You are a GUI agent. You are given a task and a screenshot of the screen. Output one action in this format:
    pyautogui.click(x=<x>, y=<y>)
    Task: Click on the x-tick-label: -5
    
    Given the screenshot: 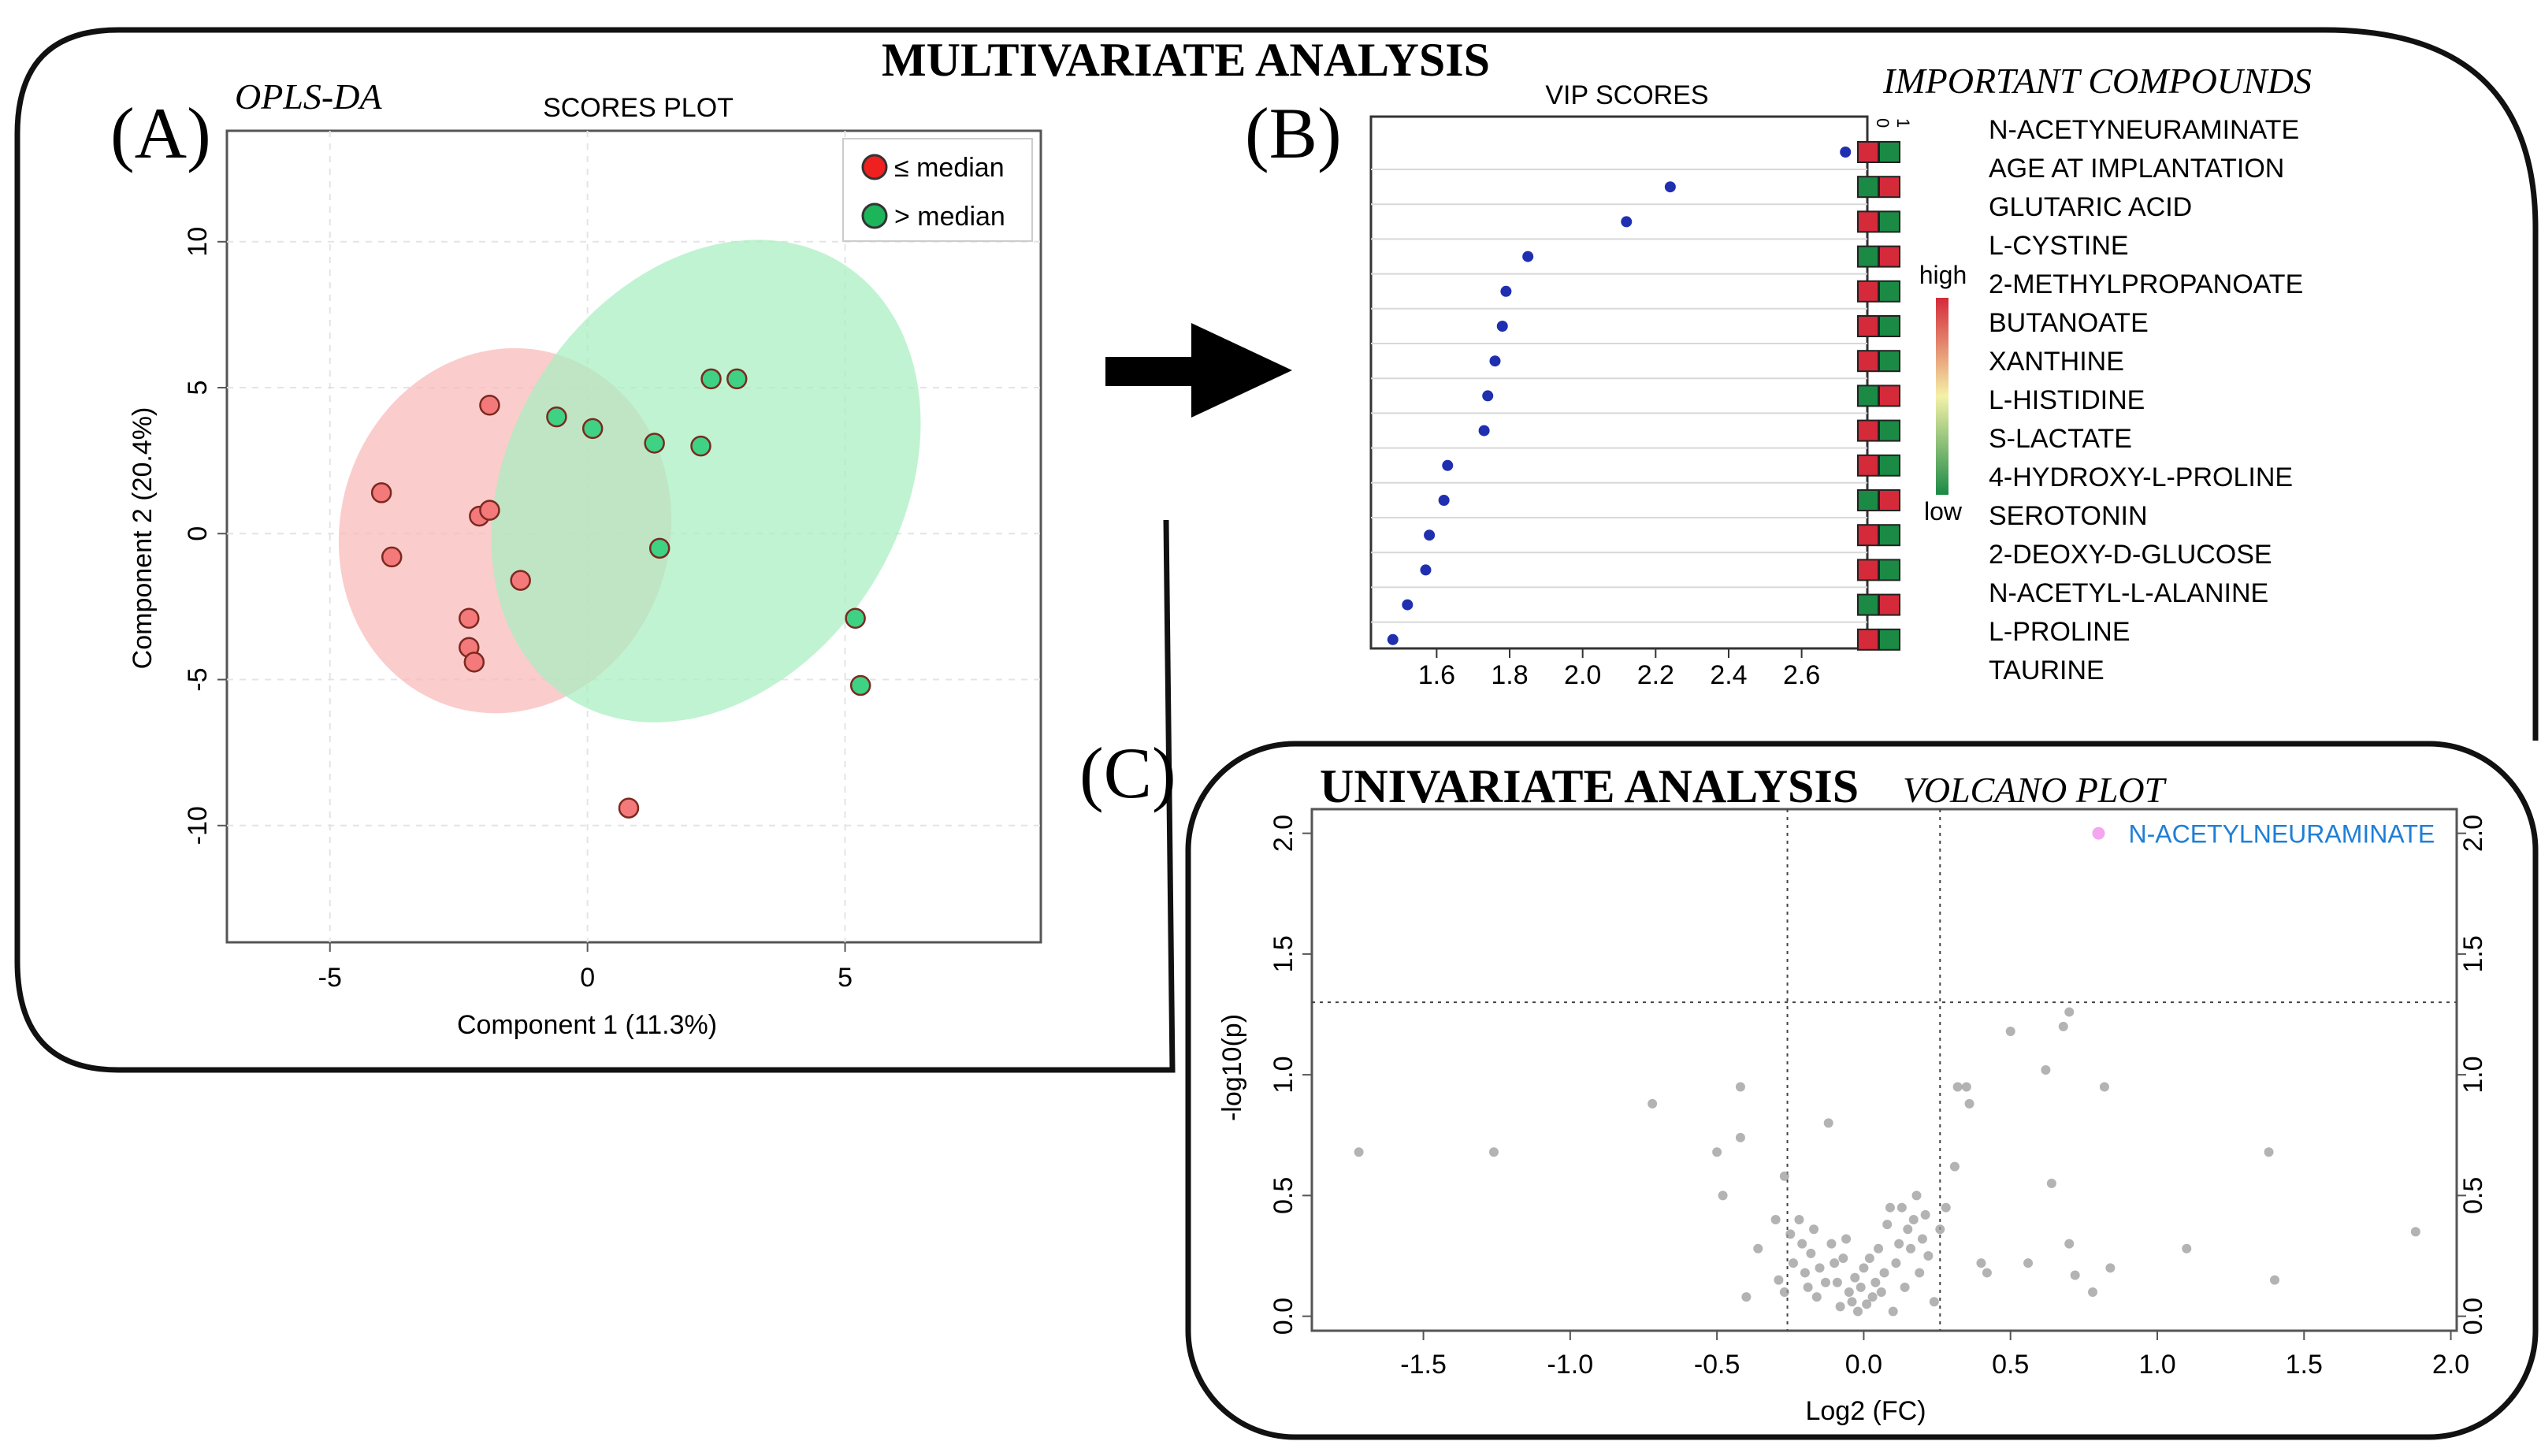 What is the action you would take?
    pyautogui.click(x=330, y=978)
    